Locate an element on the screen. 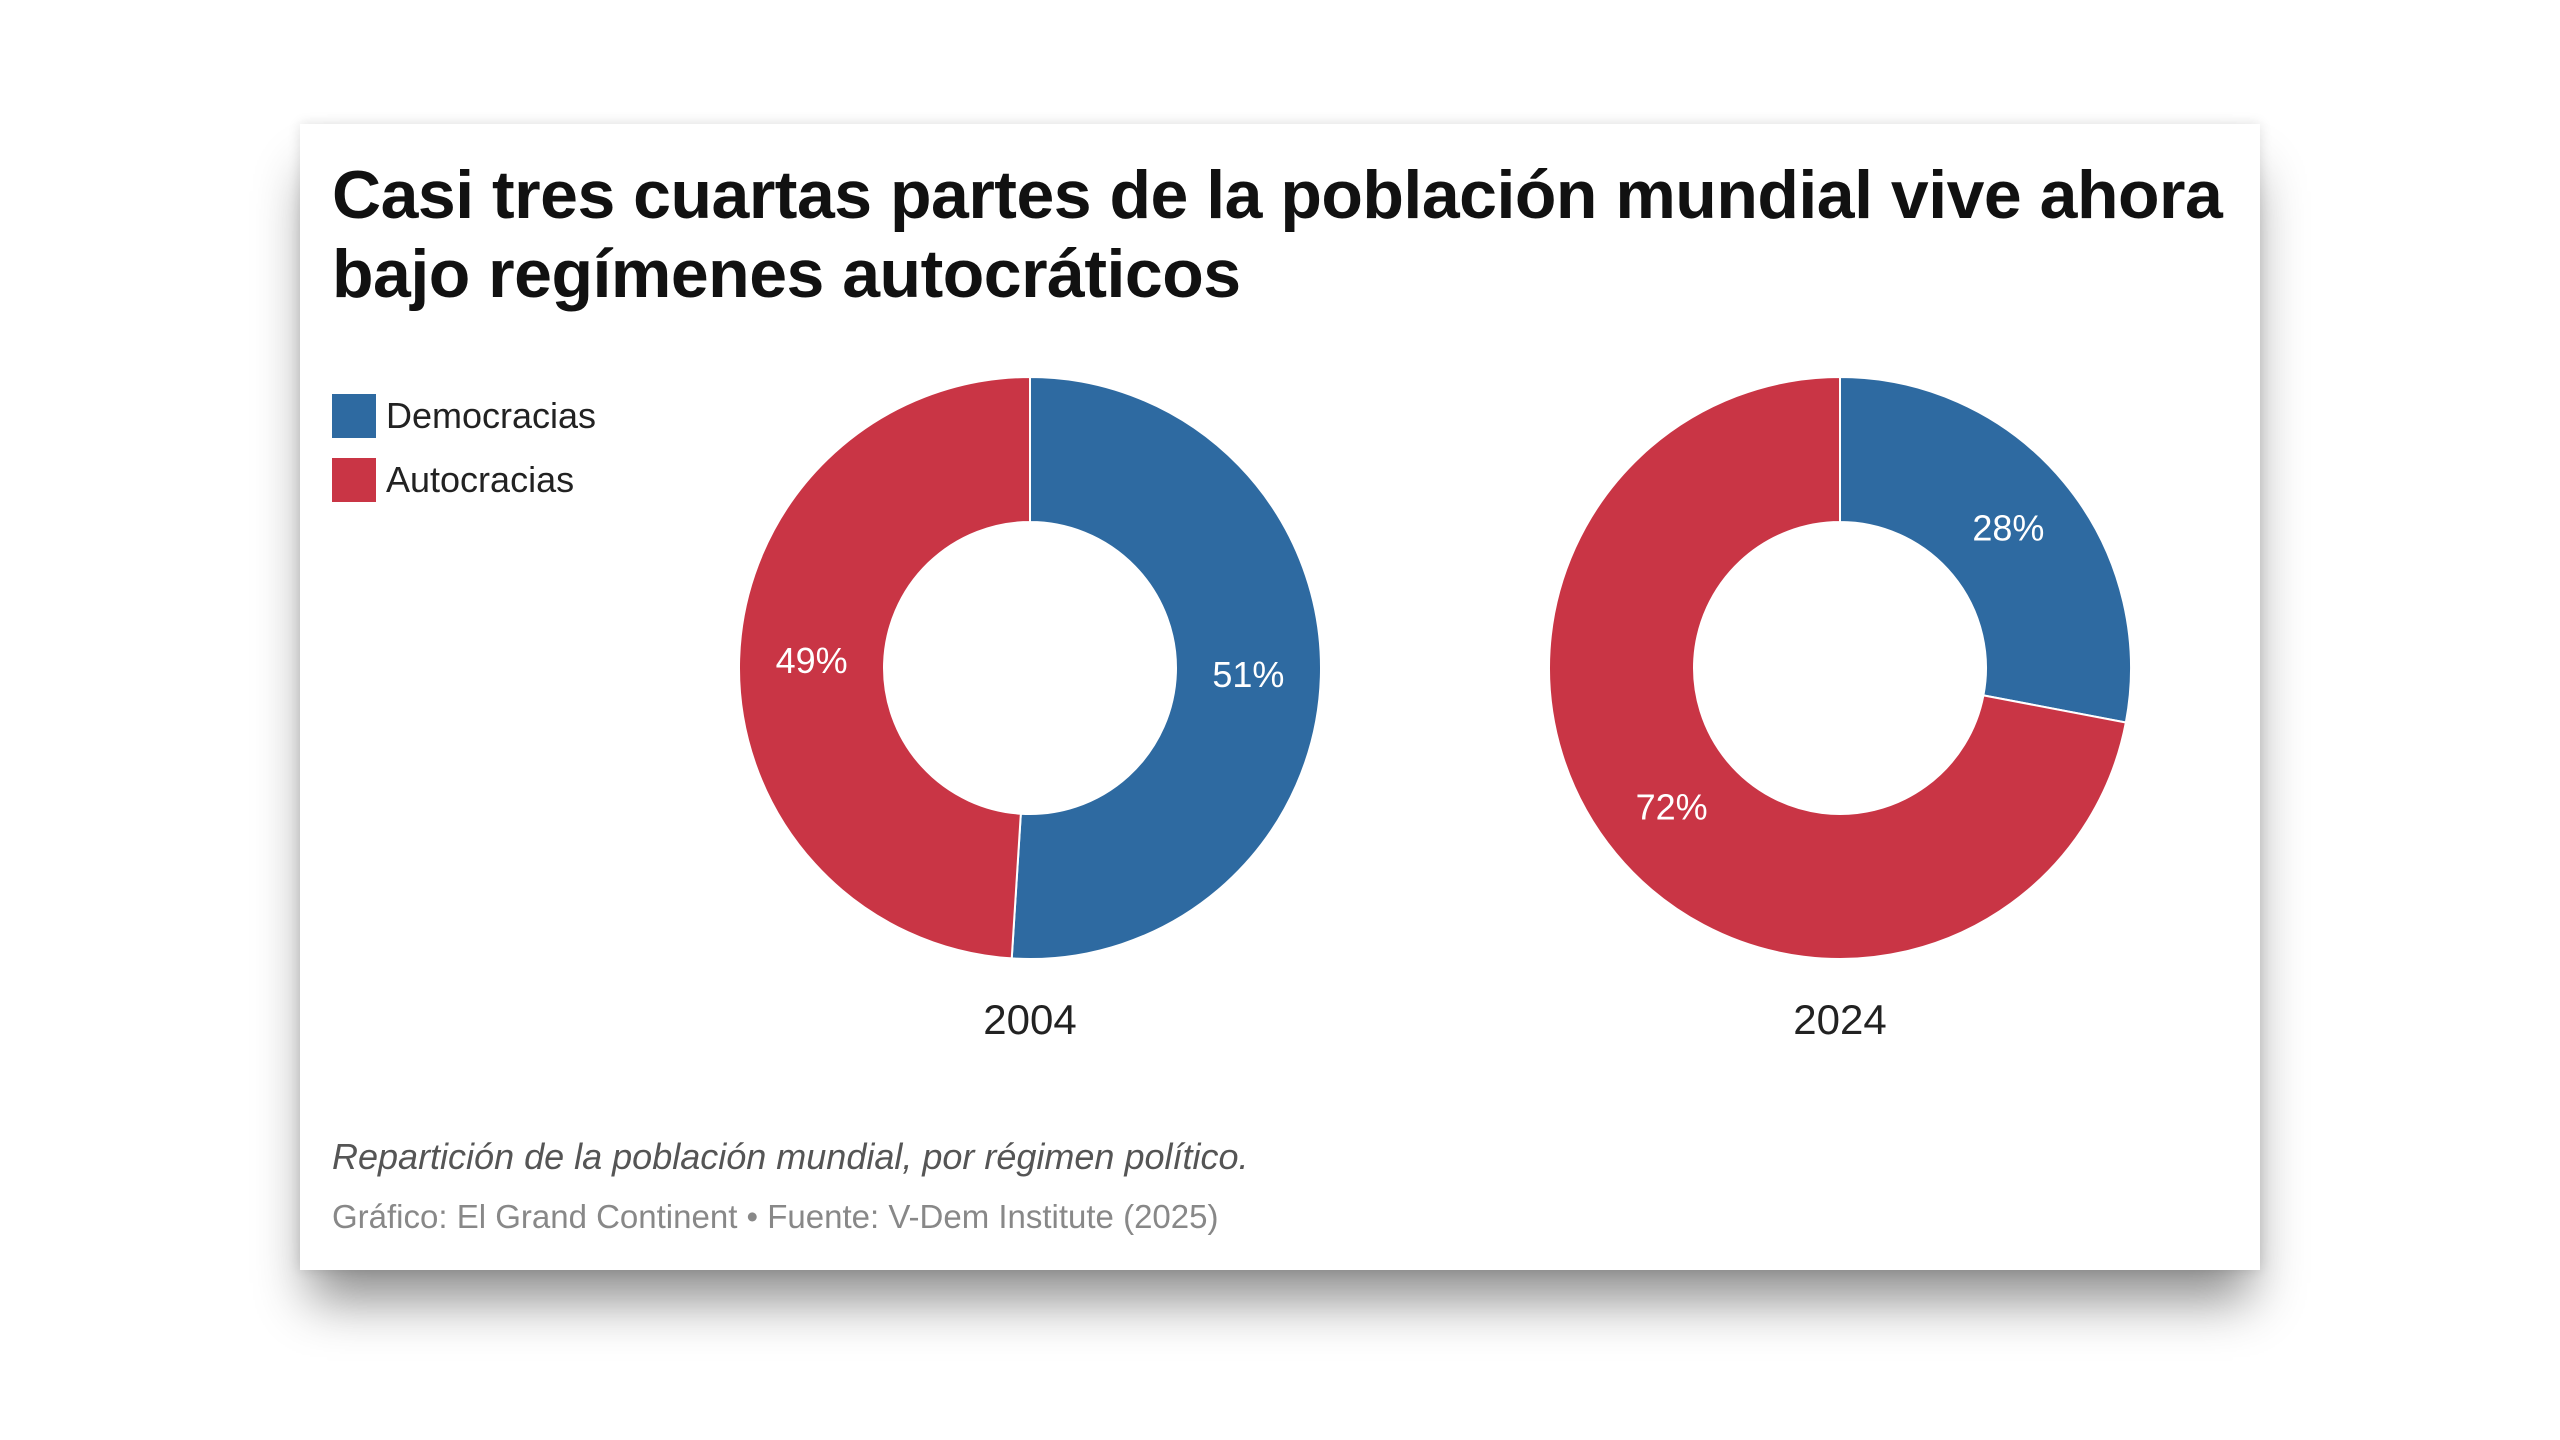 The height and width of the screenshot is (1440, 2560). donut-slice-autocracias-2024 is located at coordinates (1838, 667).